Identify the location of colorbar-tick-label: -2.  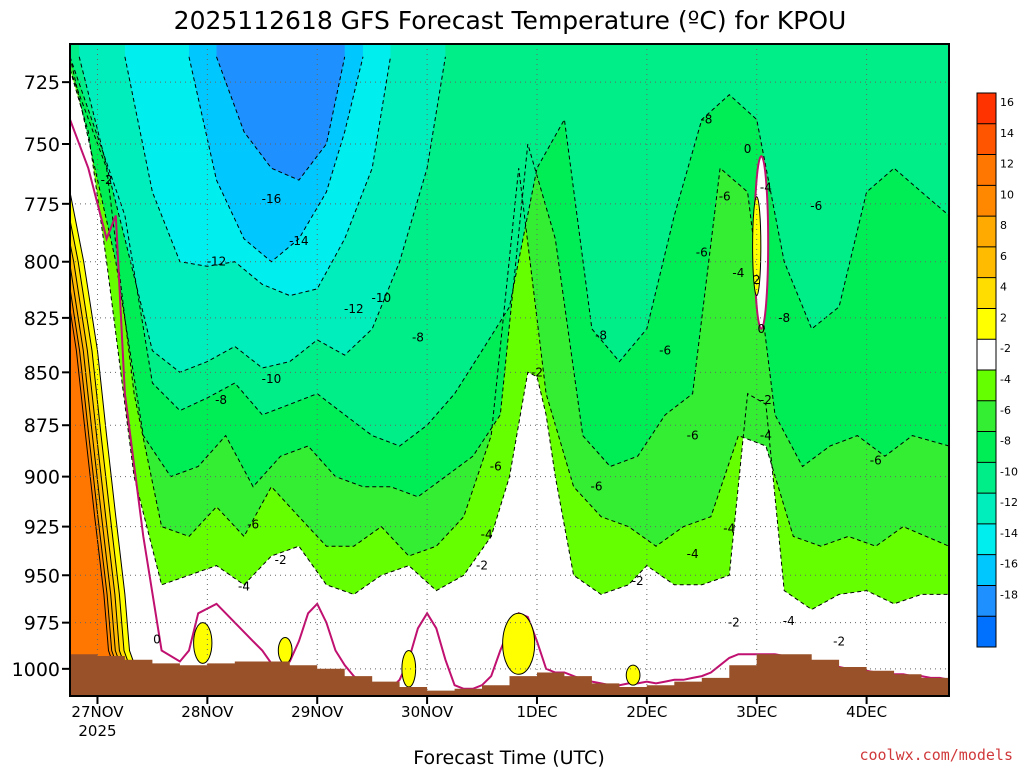
(1005, 348).